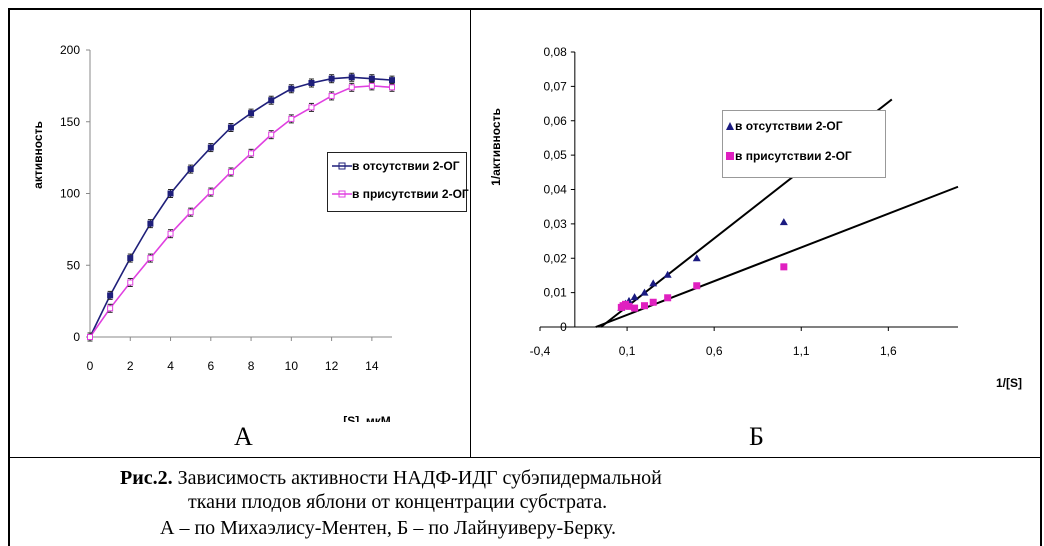  I want to click on y-tick-label: 0,07, so click(555, 86).